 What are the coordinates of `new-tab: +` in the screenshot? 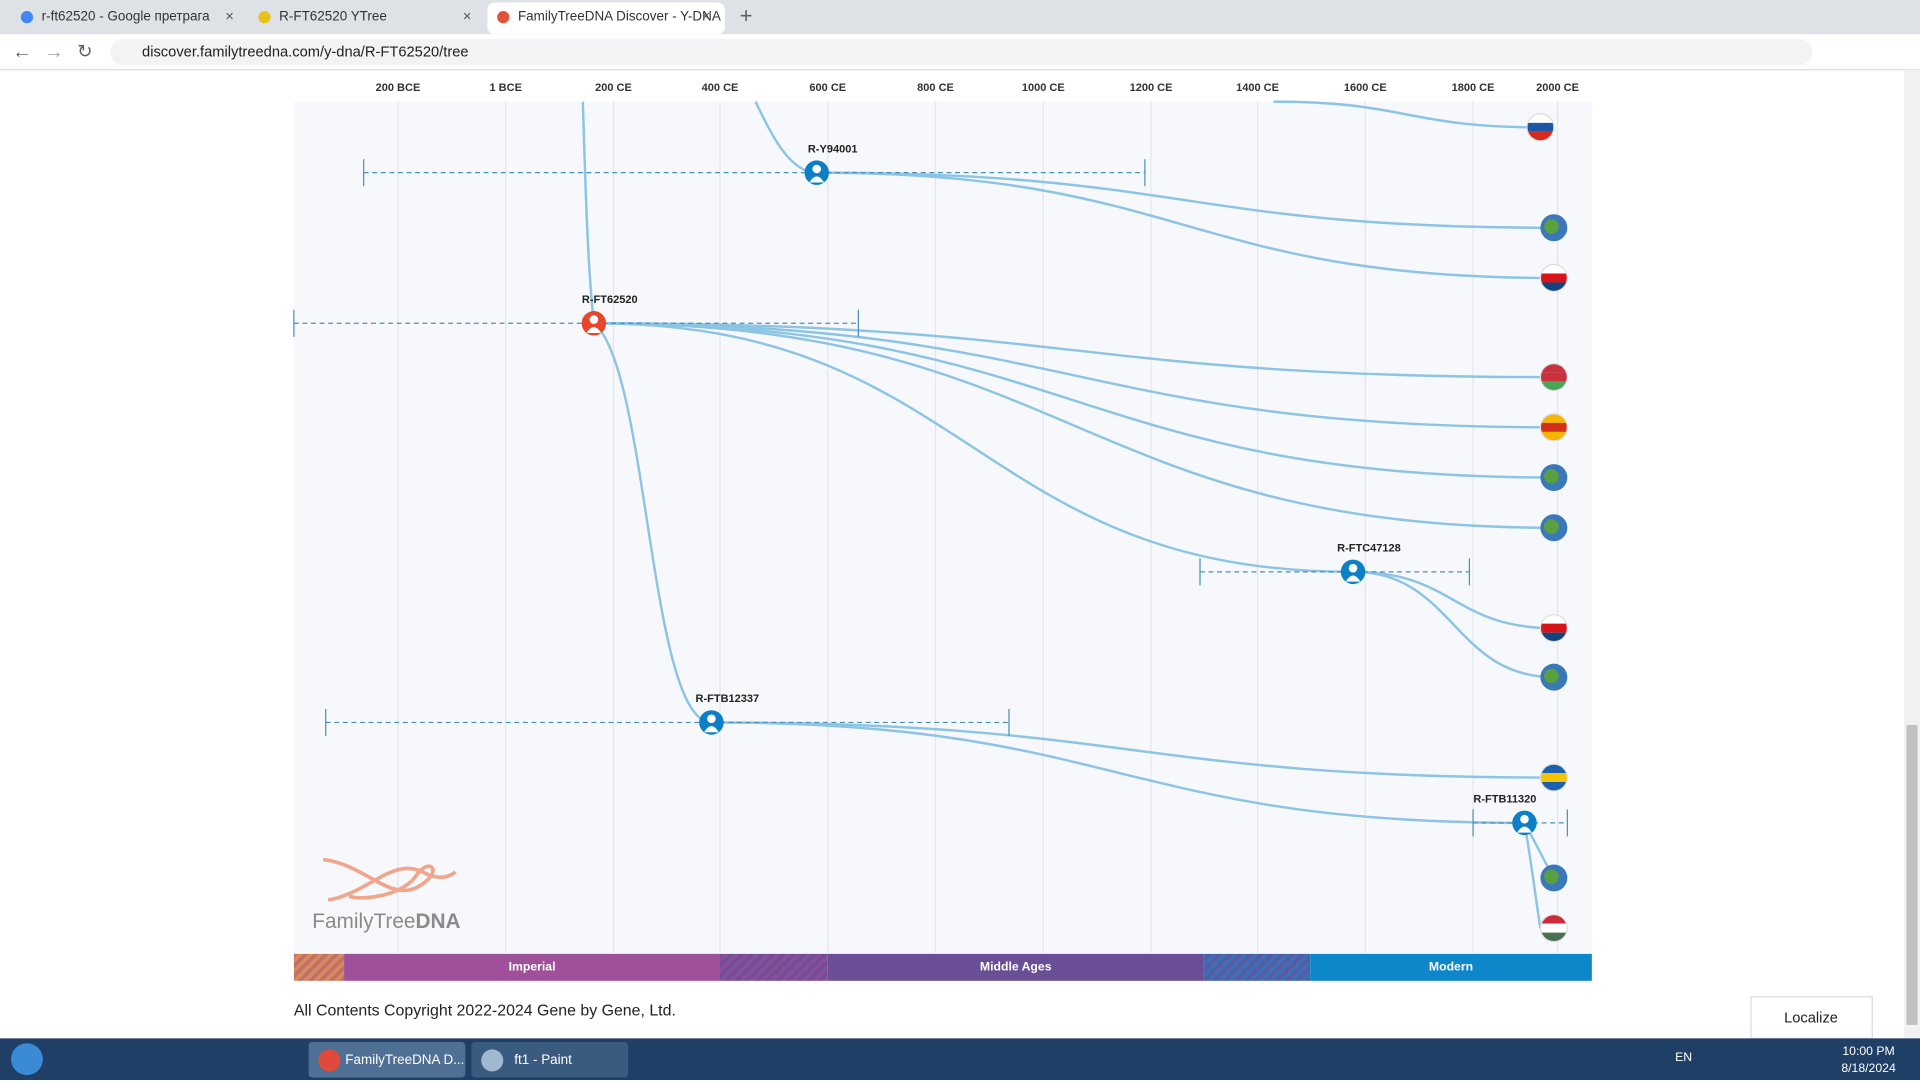 It's located at (746, 15).